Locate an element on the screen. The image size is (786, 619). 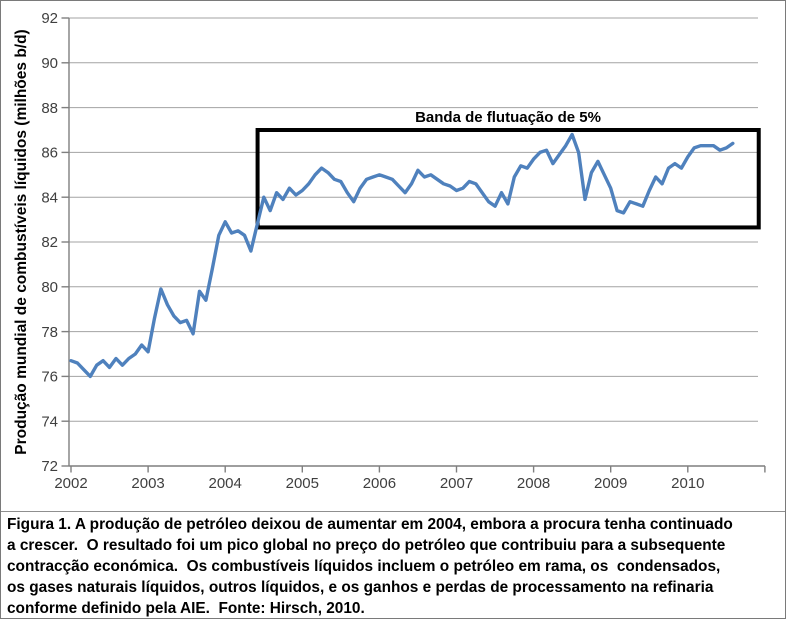
x-tick-label: 2002 is located at coordinates (70, 483).